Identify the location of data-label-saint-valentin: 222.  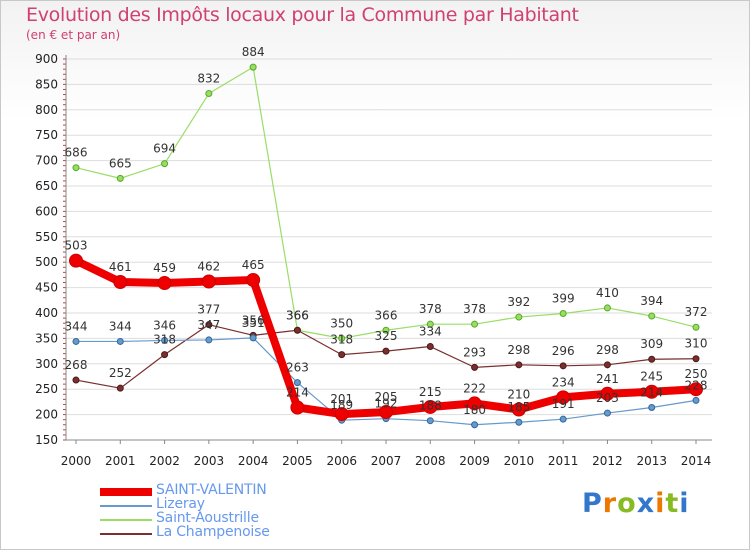
(474, 388).